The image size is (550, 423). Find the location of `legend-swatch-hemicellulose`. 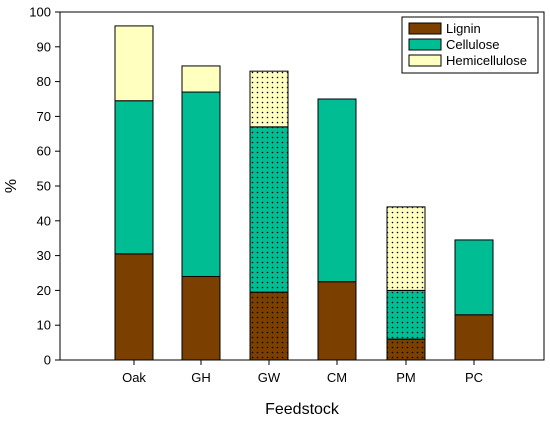

legend-swatch-hemicellulose is located at coordinates (425, 60).